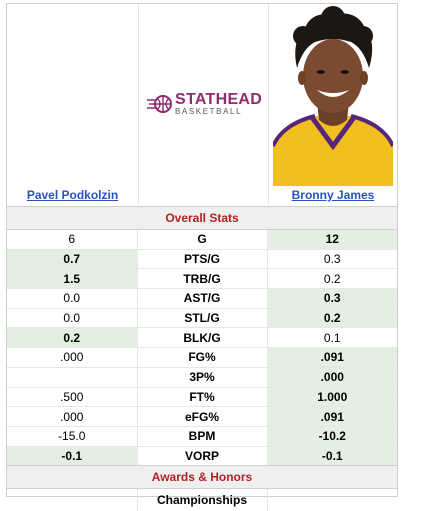 This screenshot has height=511, width=423. I want to click on stat-row: -15.0 BPM -10.2, so click(202, 436).